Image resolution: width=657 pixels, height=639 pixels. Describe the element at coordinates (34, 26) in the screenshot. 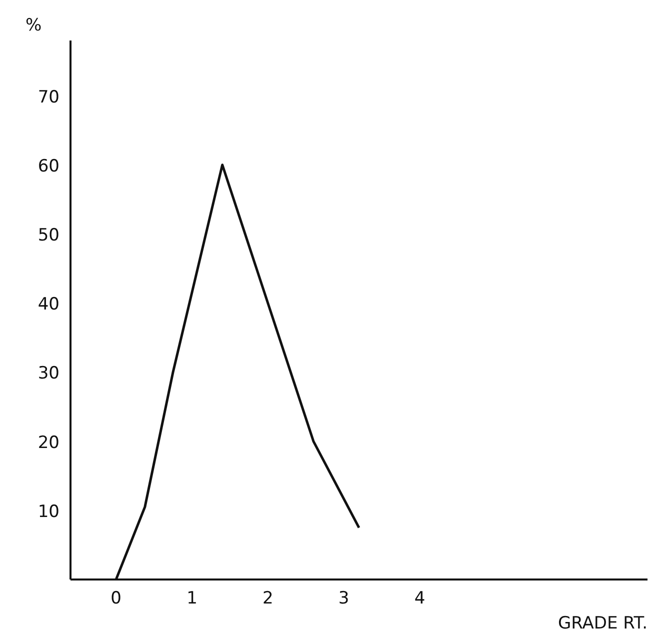

I see `y-axis-title: %` at that location.